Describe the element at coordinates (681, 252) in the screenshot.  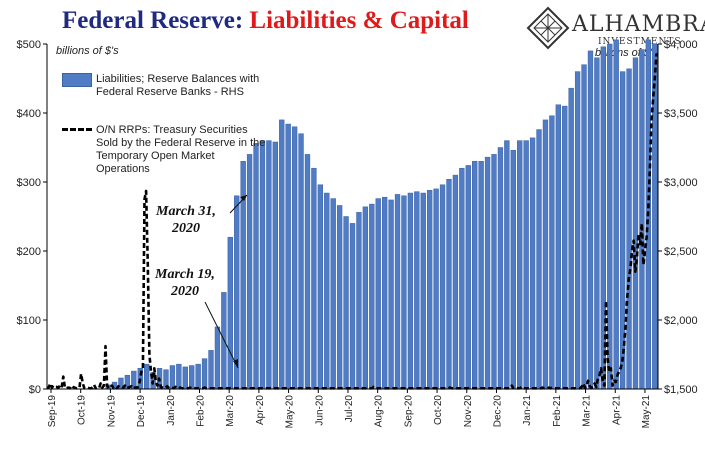
I see `right-tick-label: $2,500` at that location.